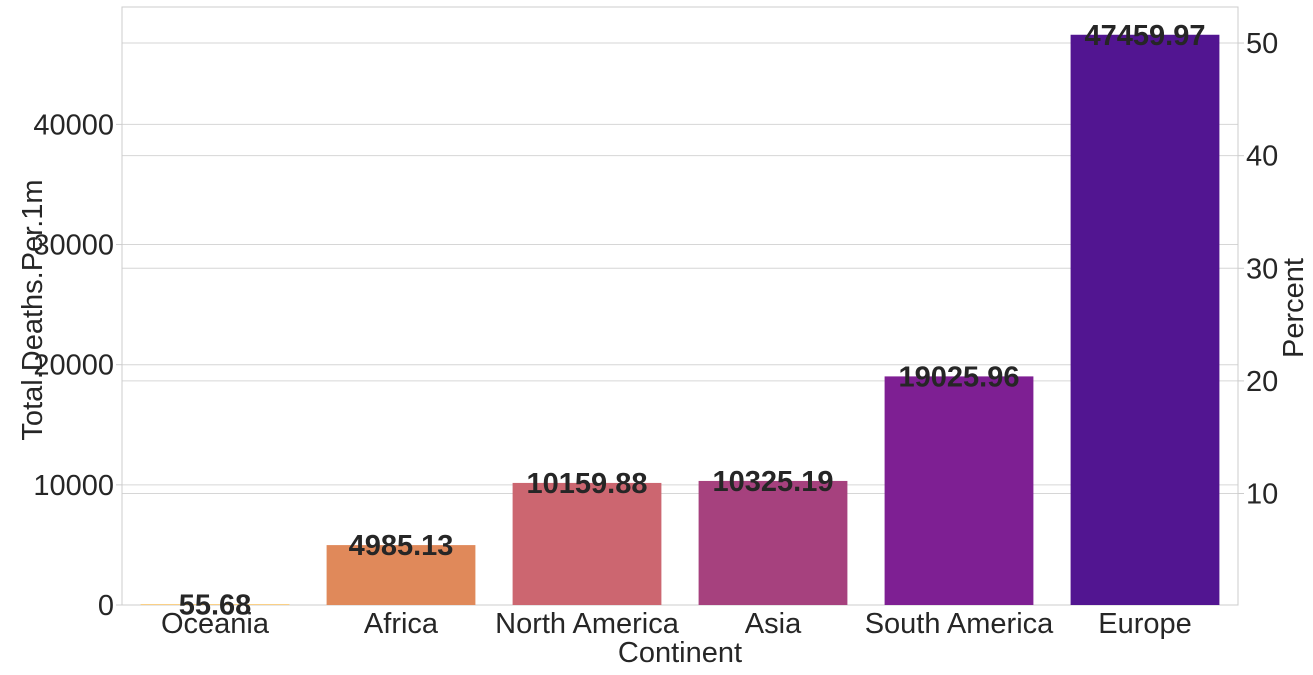  I want to click on y-axis-title: Total.Deaths.Per.1m, so click(33, 309).